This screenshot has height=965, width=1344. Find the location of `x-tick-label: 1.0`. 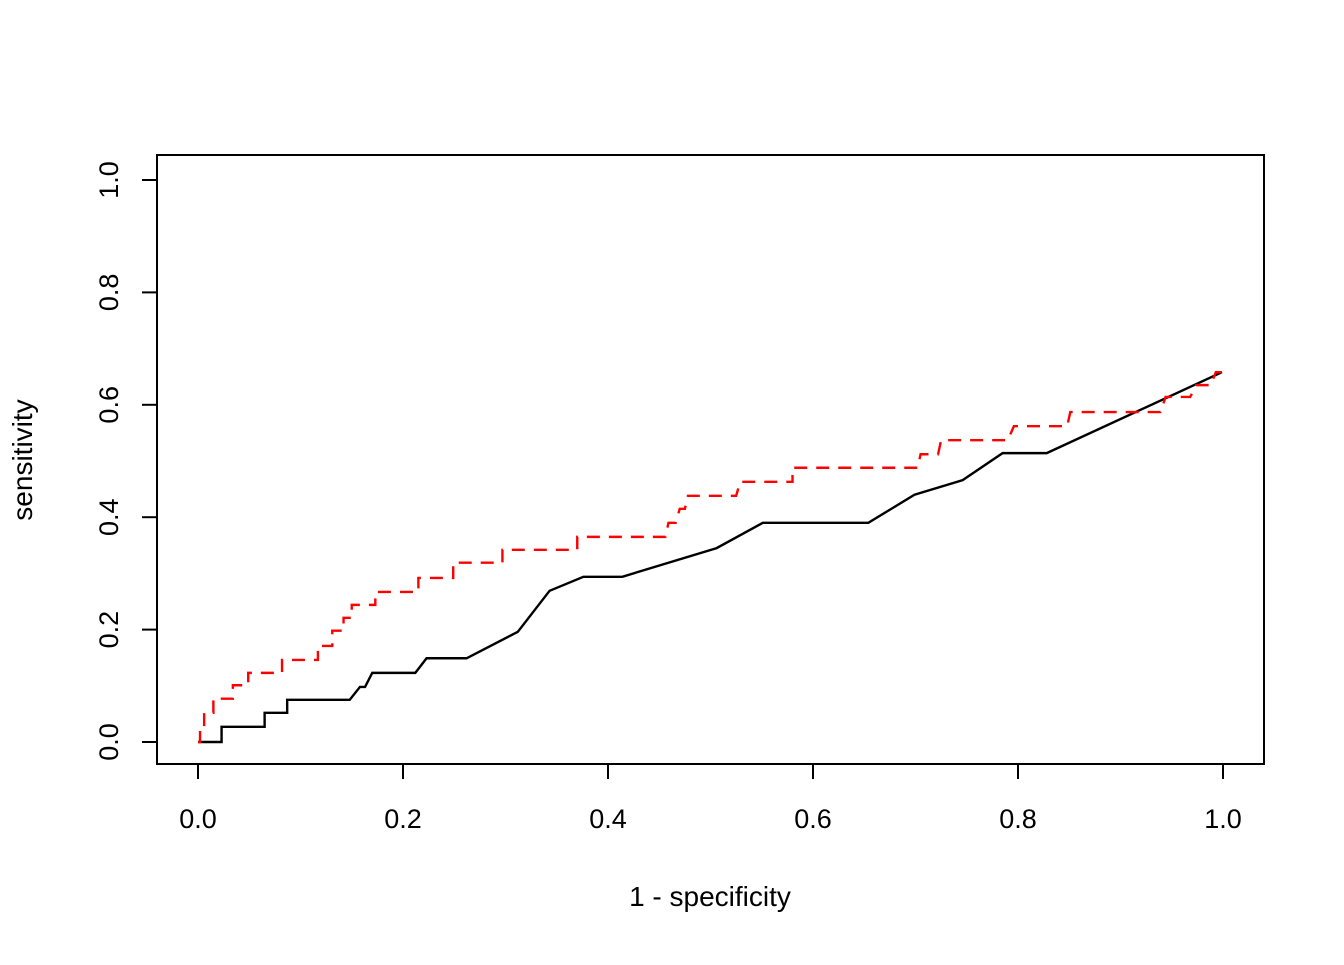

x-tick-label: 1.0 is located at coordinates (1223, 819).